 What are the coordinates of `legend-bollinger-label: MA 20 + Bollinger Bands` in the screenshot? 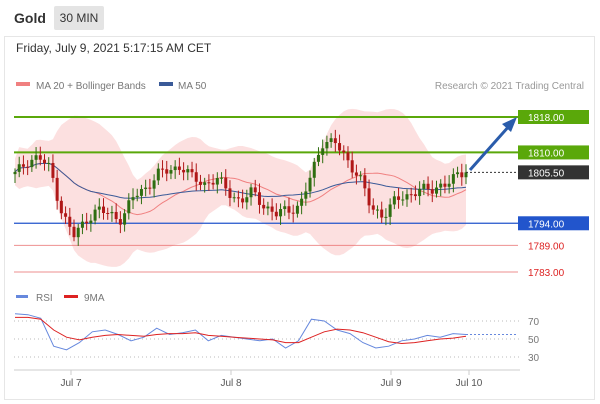 It's located at (91, 86).